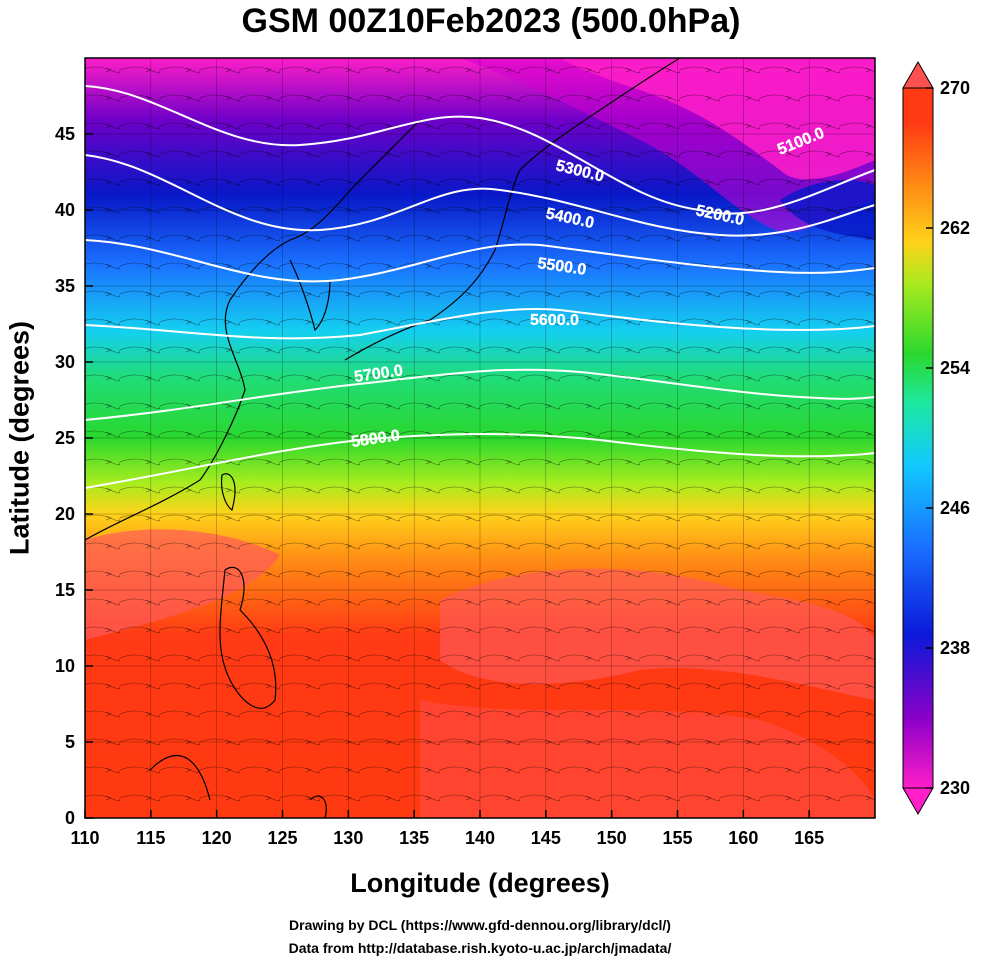 The height and width of the screenshot is (962, 982). What do you see at coordinates (955, 368) in the screenshot?
I see `colorbar-tick-label: 254` at bounding box center [955, 368].